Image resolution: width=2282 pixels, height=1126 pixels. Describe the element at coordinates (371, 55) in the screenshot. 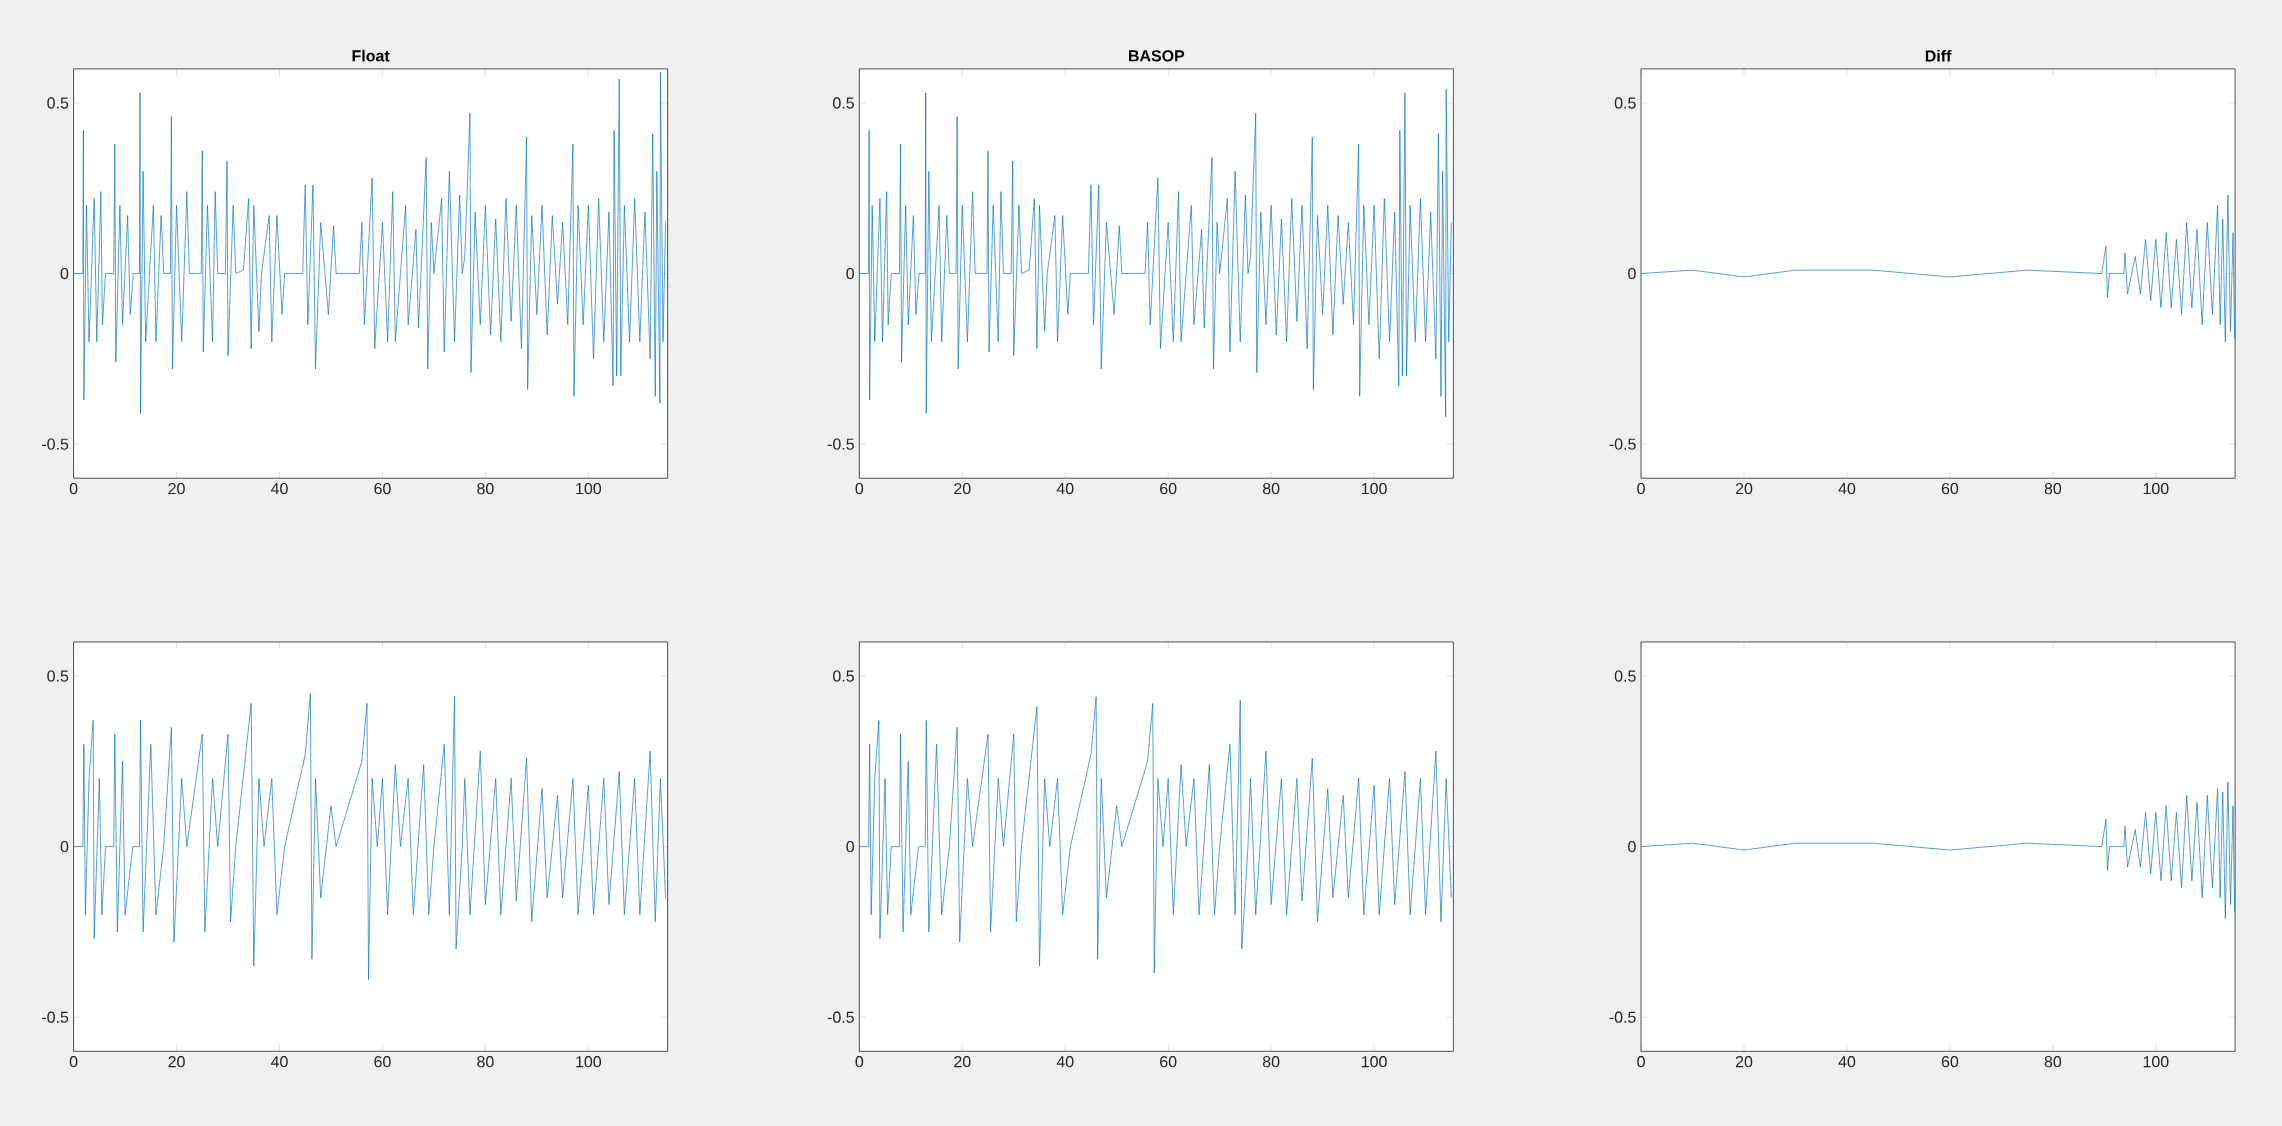

I see `chart-title: Float` at that location.